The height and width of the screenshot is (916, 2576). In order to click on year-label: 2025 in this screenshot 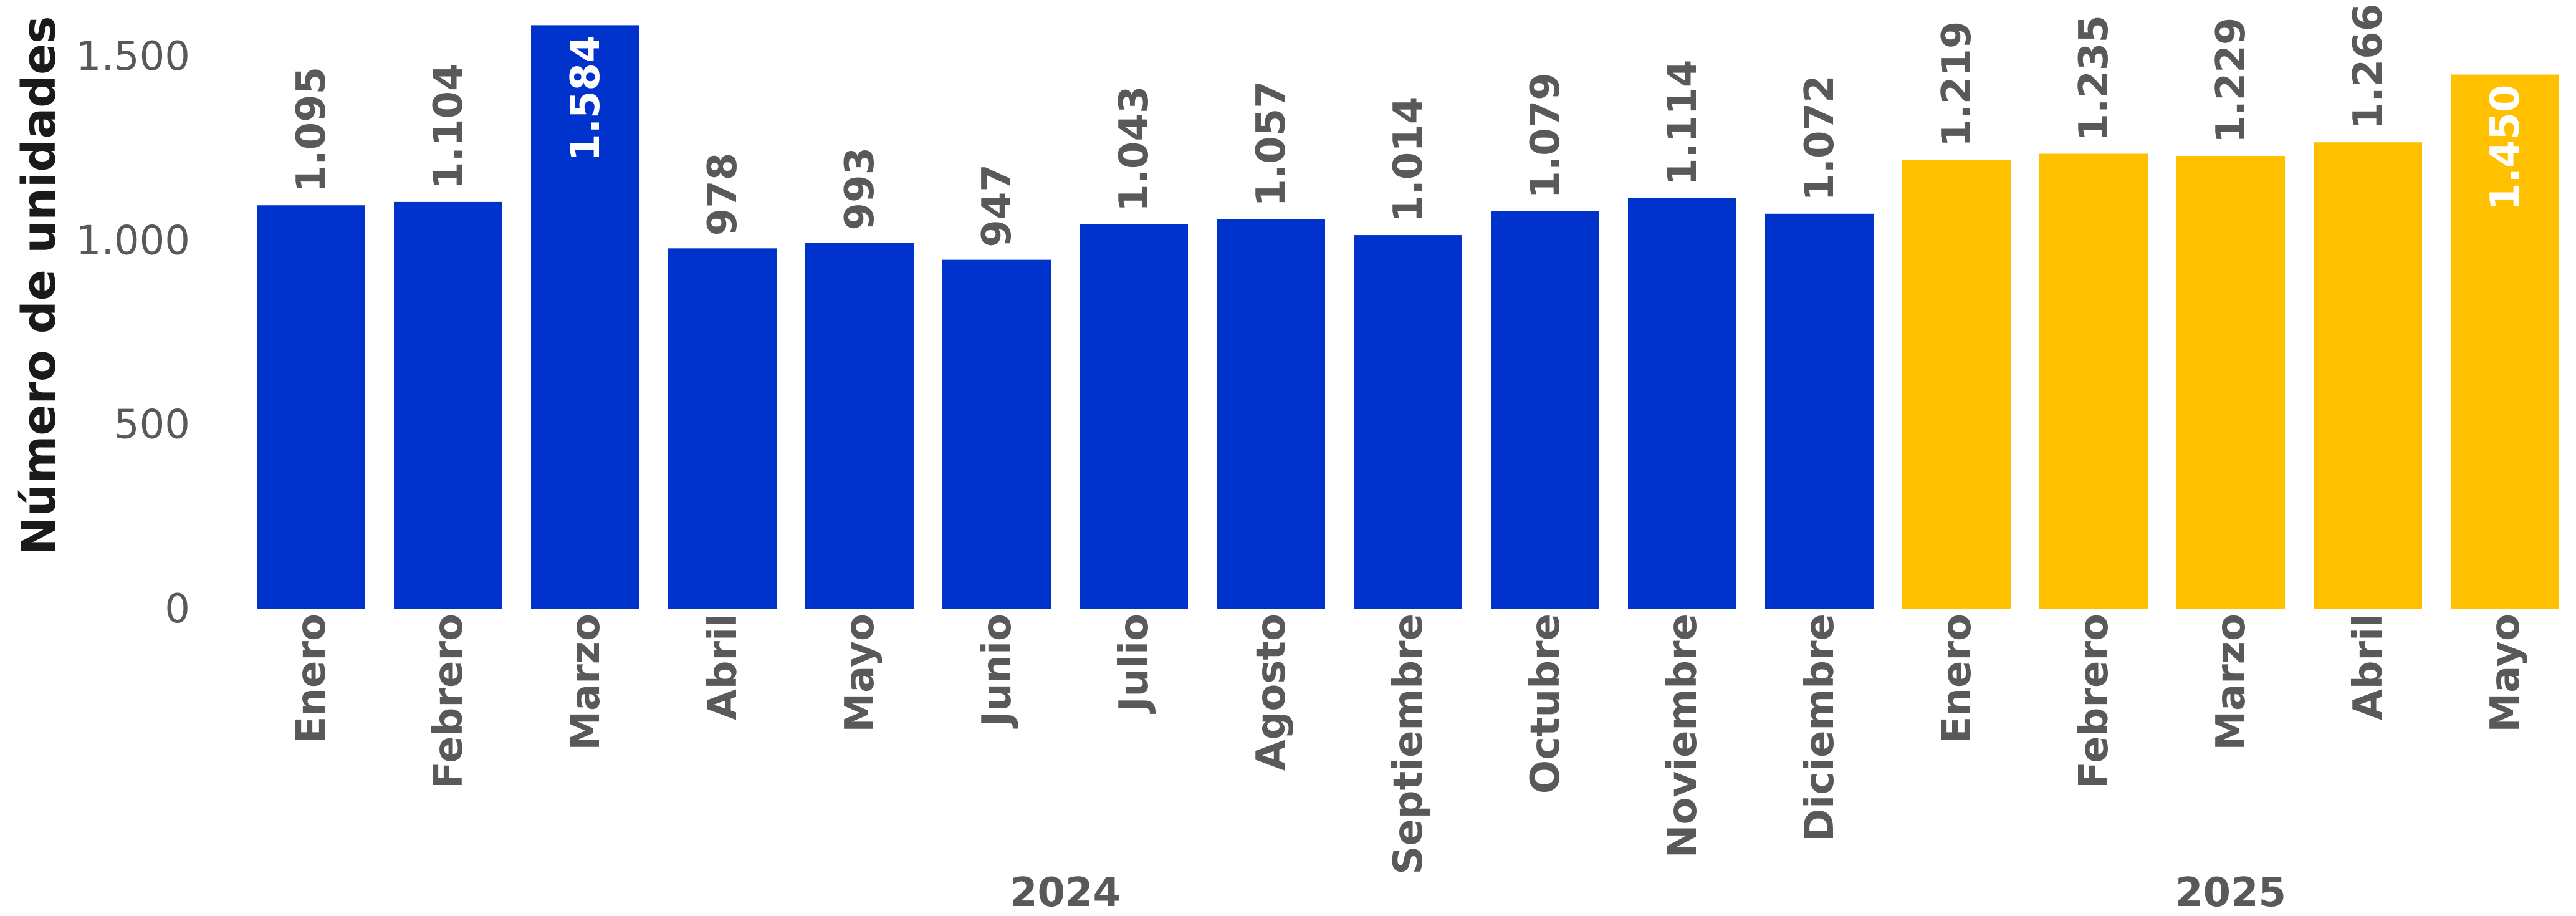, I will do `click(2231, 893)`.